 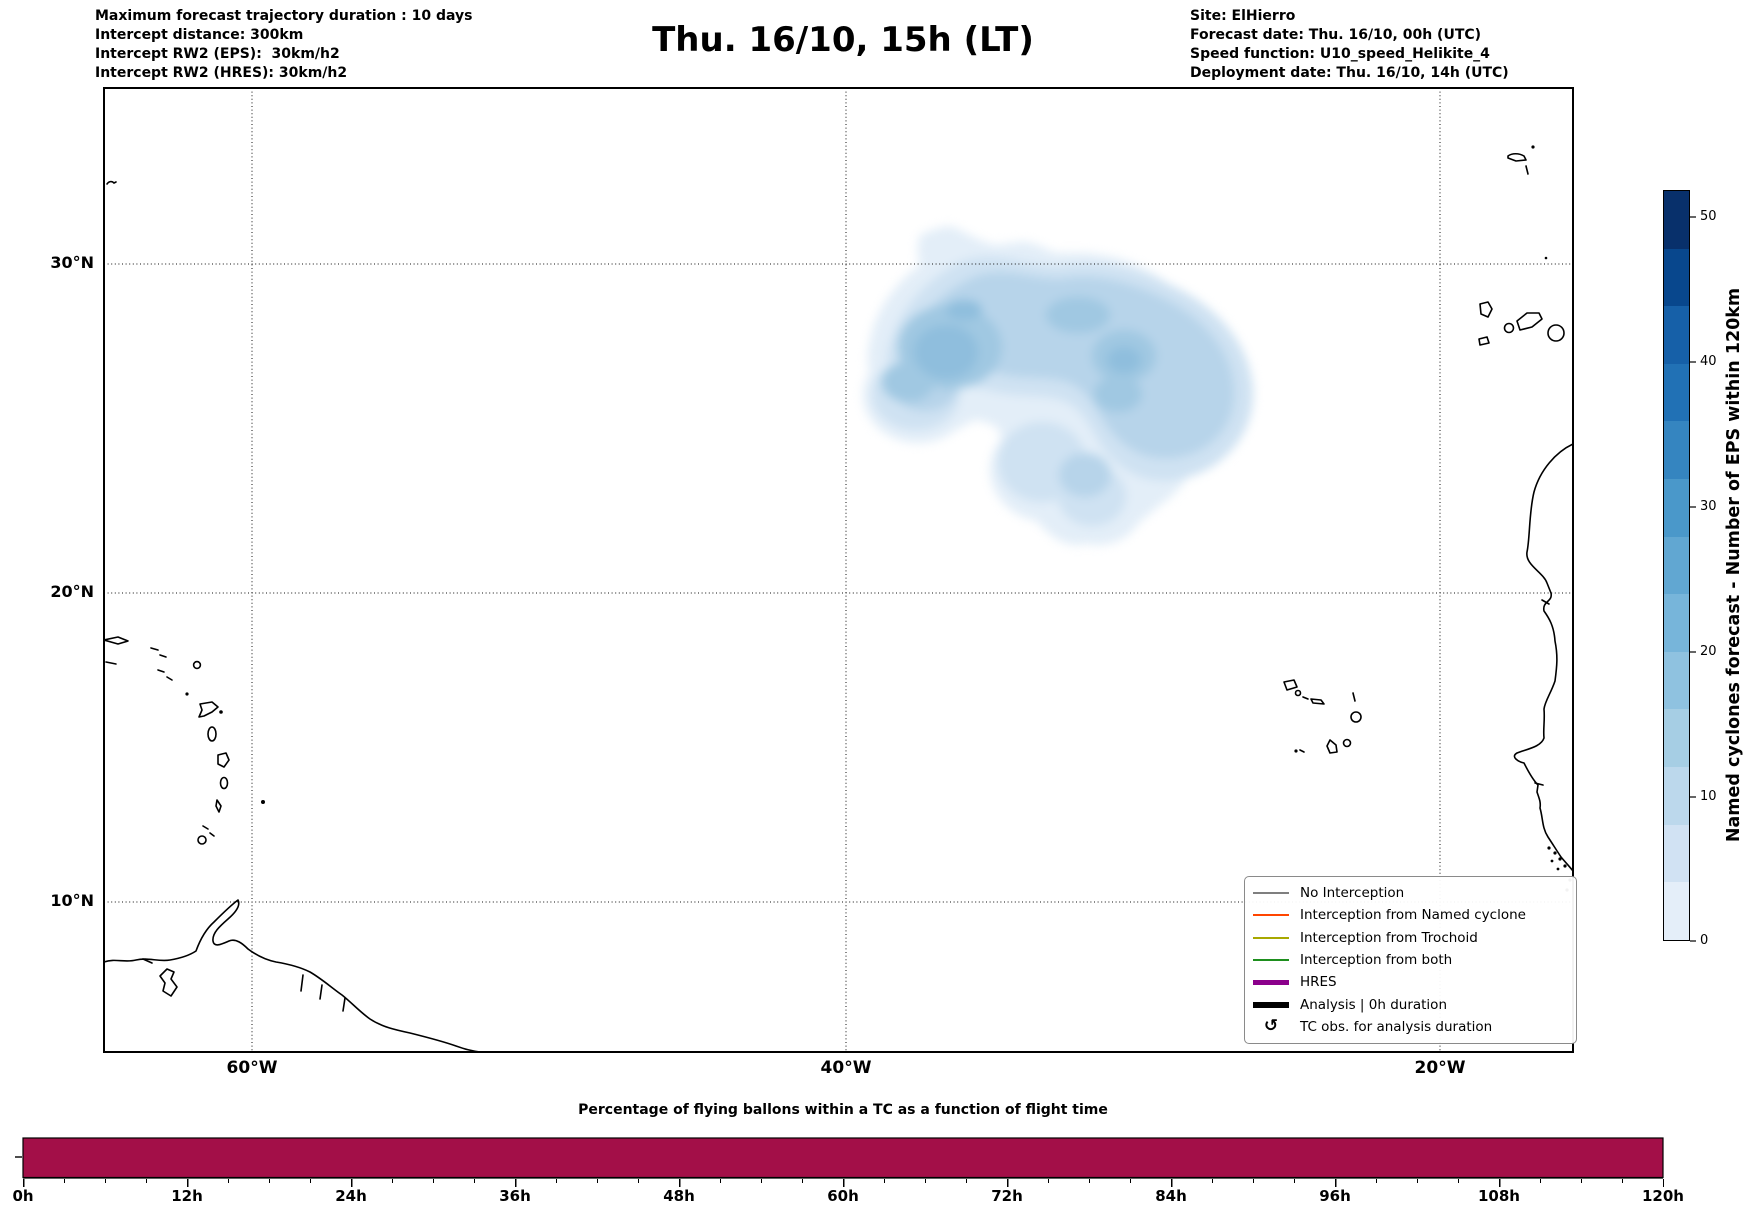 I want to click on flight-bar, so click(x=839, y=1158).